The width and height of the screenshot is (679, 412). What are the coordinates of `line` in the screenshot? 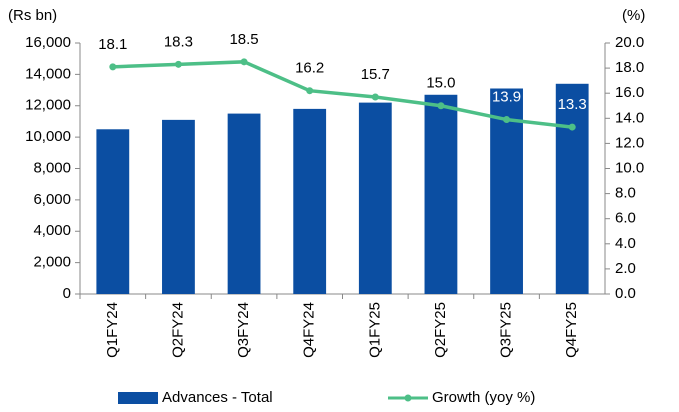 It's located at (342, 94).